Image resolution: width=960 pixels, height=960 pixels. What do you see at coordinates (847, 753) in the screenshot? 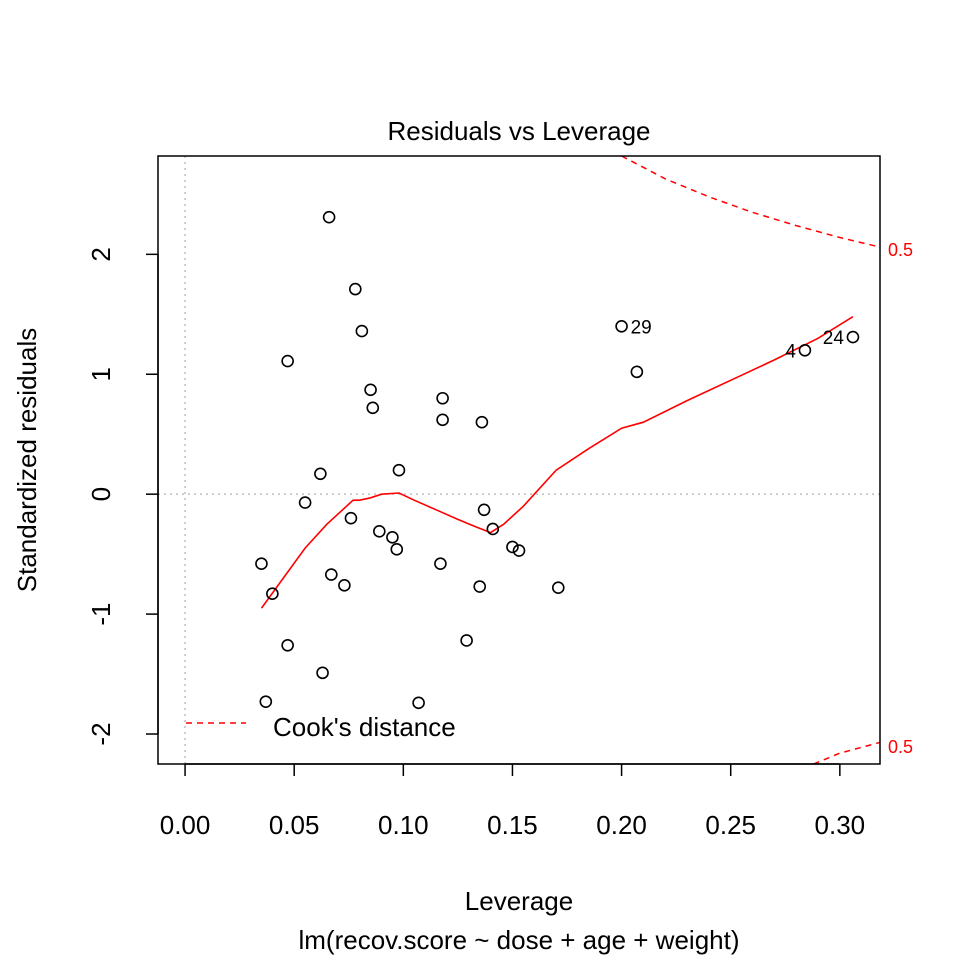
I see `cooks-contour-lower` at bounding box center [847, 753].